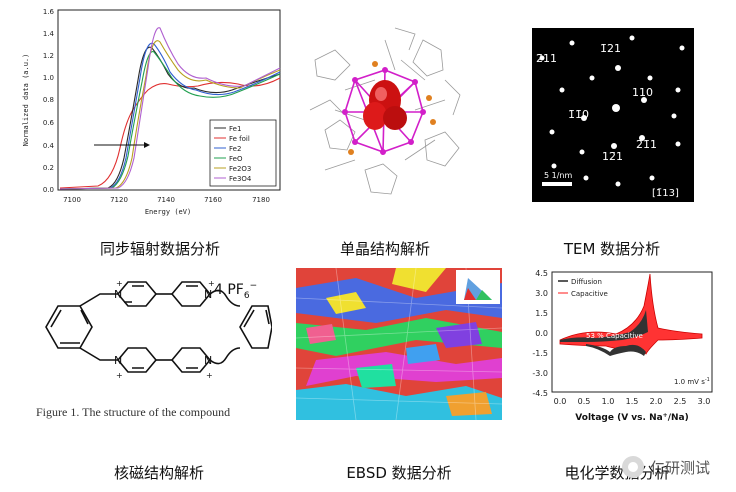 The image size is (736, 492). What do you see at coordinates (236, 159) in the screenshot?
I see `legend-label: FeO` at bounding box center [236, 159].